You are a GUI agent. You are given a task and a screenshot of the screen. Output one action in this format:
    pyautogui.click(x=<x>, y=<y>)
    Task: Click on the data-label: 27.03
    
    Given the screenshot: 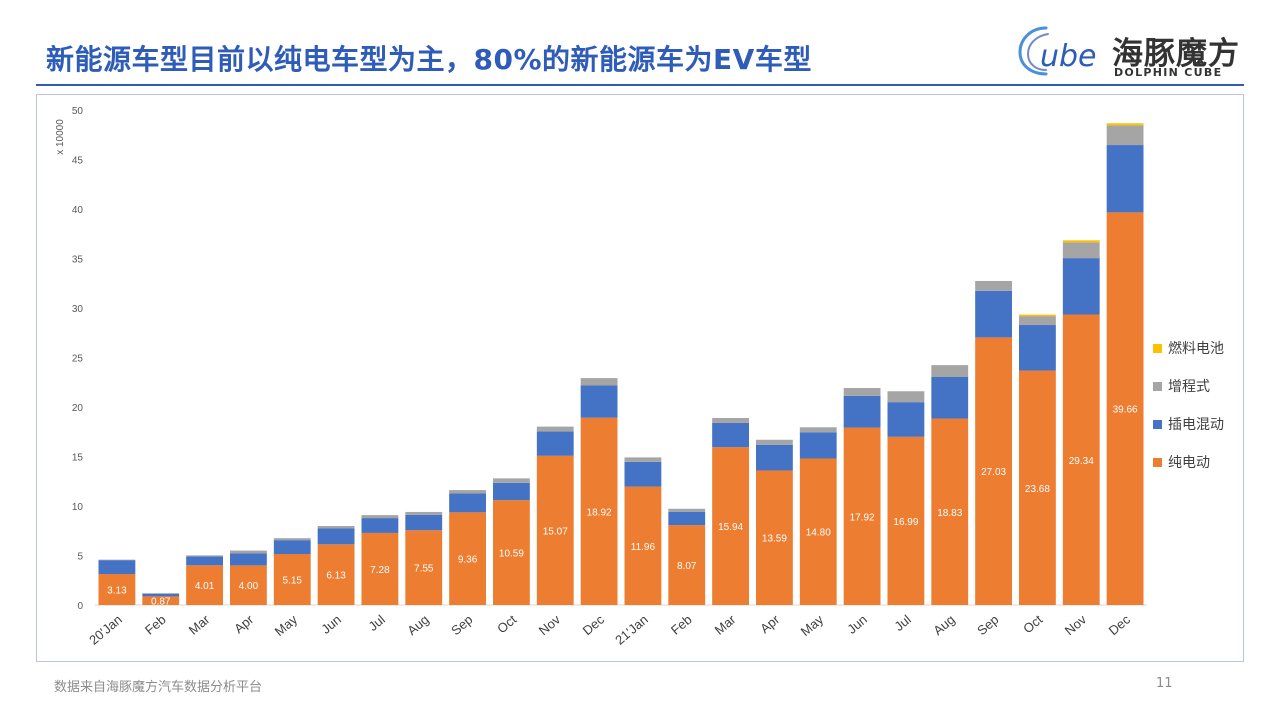 What is the action you would take?
    pyautogui.click(x=993, y=472)
    